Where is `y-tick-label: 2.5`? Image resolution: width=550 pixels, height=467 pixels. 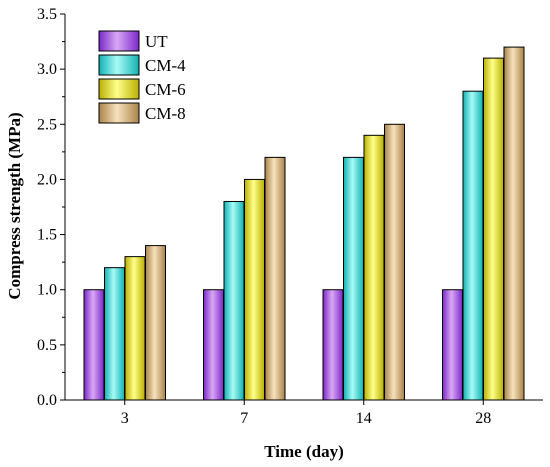
y-tick-label: 2.5 is located at coordinates (47, 124).